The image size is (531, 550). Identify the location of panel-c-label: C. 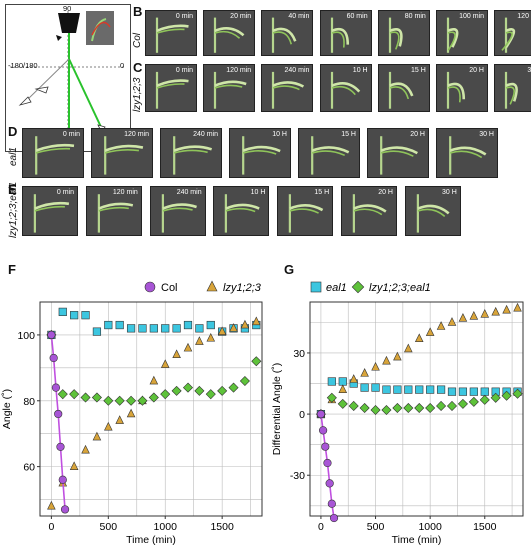
(138, 67).